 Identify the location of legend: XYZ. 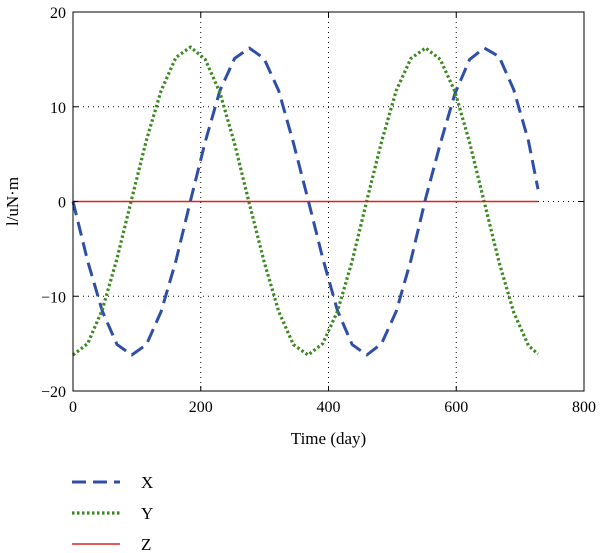
(112, 513).